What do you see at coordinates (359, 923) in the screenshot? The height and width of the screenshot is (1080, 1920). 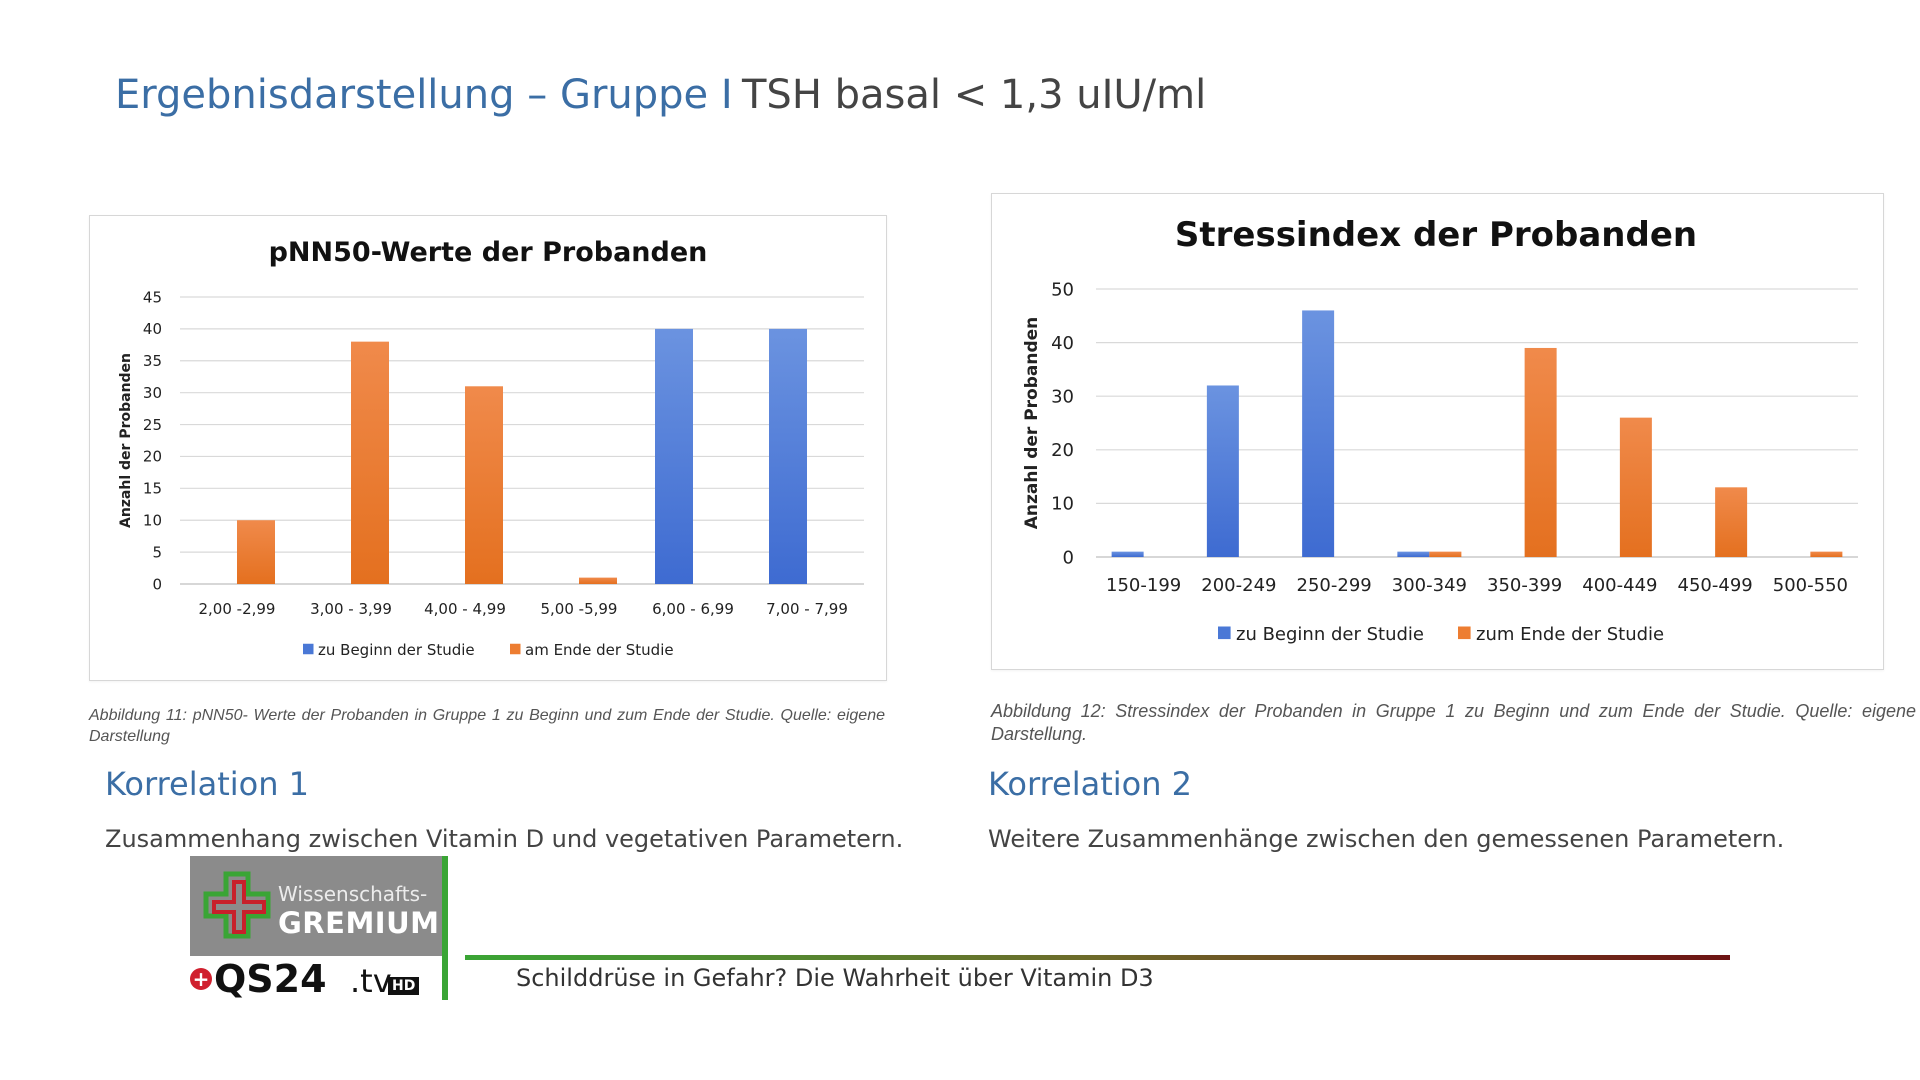 I see `logo-gremium: GREMIUM` at bounding box center [359, 923].